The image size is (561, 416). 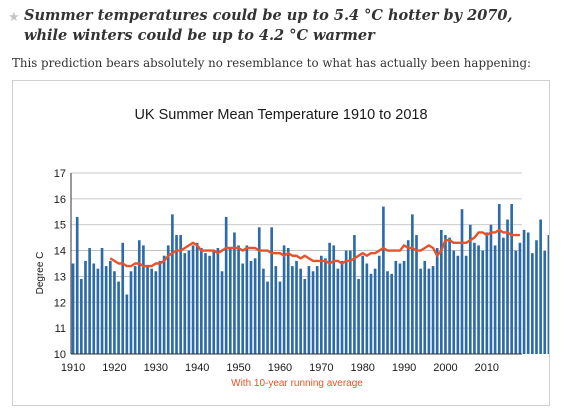 I want to click on x-tick-label: 2000, so click(x=445, y=368).